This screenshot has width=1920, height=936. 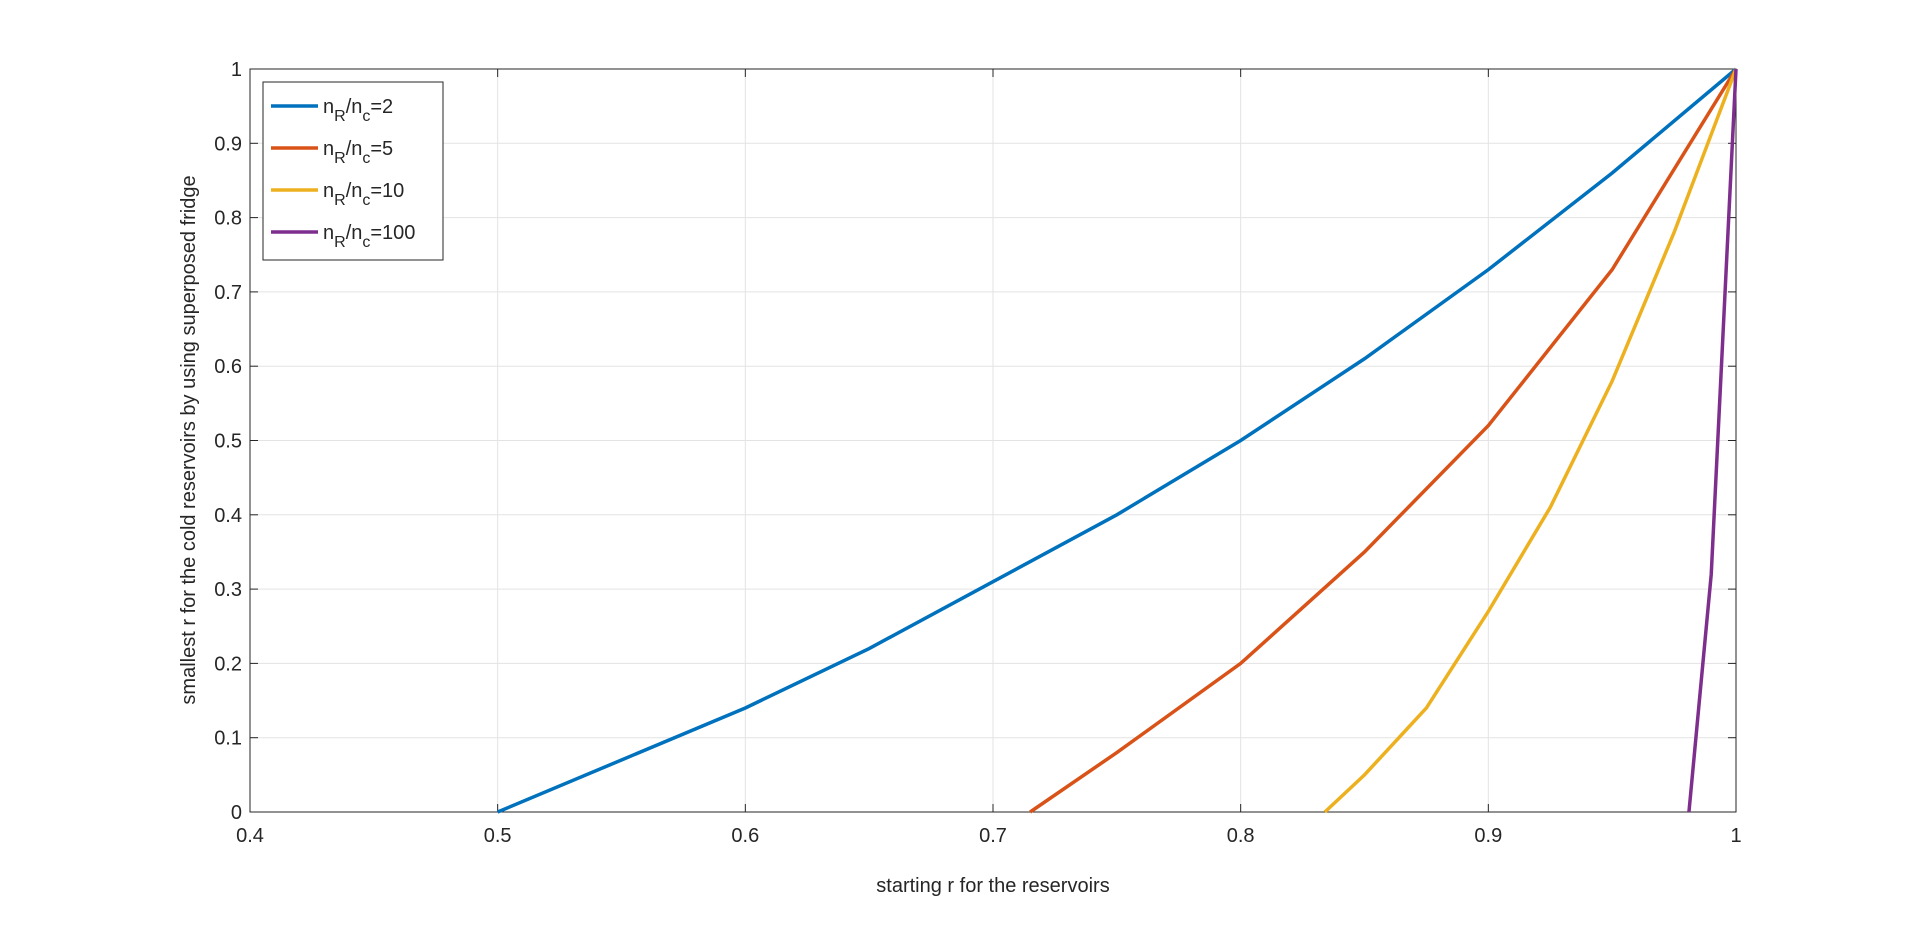 What do you see at coordinates (228, 144) in the screenshot?
I see `y-tick-label: 0.9` at bounding box center [228, 144].